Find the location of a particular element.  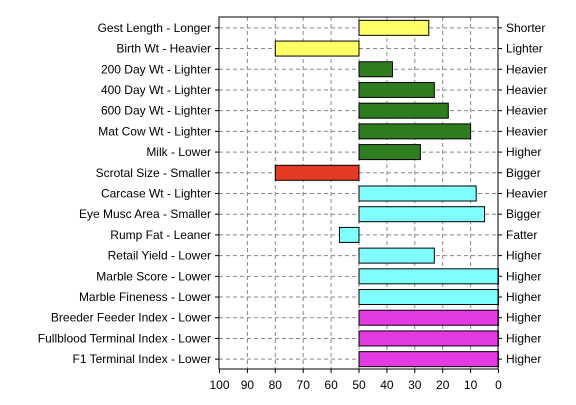

trait-label-left: 400 Day Wt - Lighter is located at coordinates (156, 90).